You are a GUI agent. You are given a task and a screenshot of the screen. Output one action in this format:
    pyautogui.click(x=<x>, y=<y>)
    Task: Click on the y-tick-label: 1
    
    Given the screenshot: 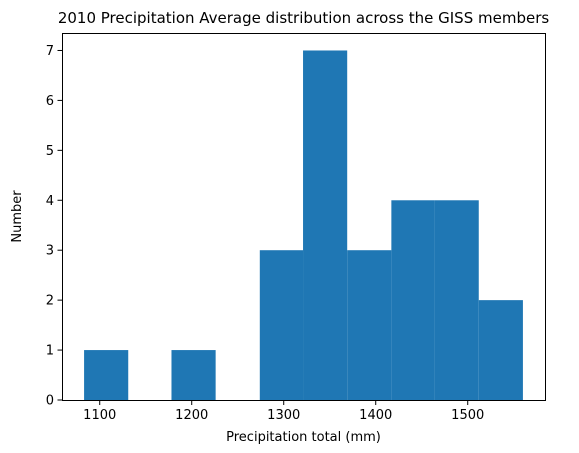 What is the action you would take?
    pyautogui.click(x=50, y=351)
    